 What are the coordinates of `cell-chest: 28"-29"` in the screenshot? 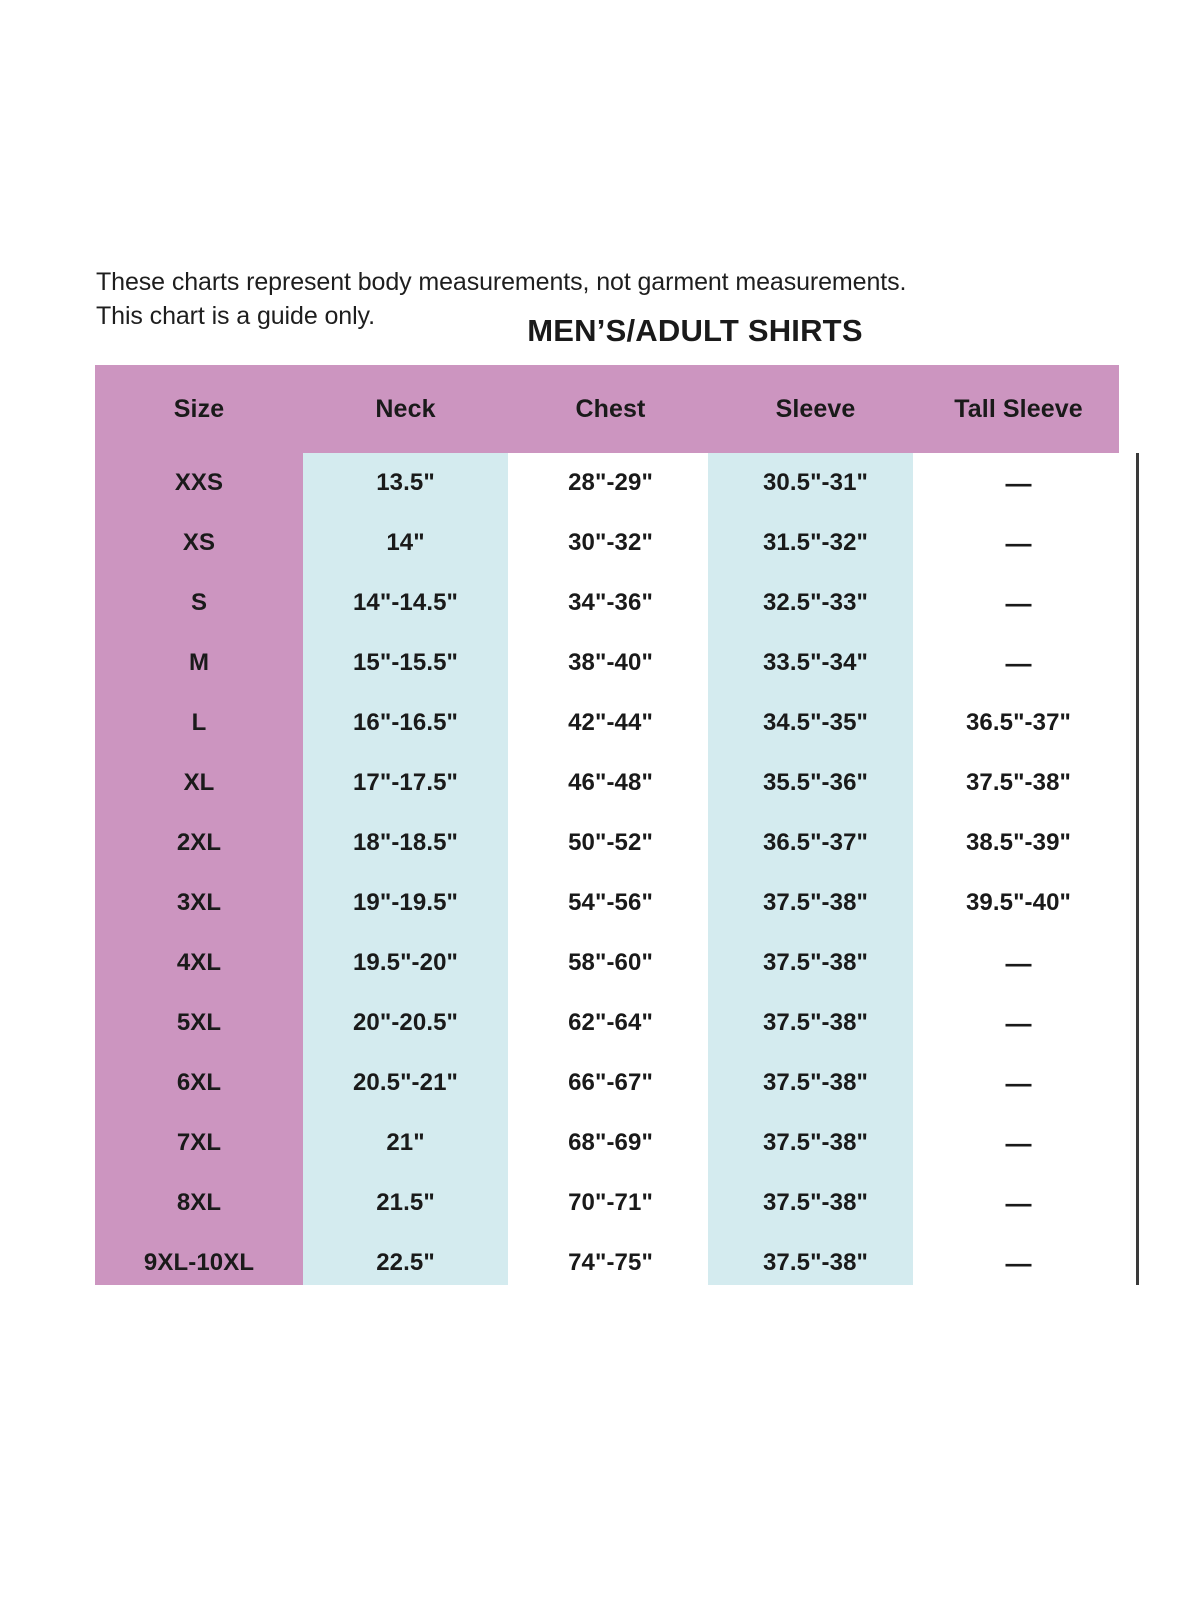 It's located at (610, 482).